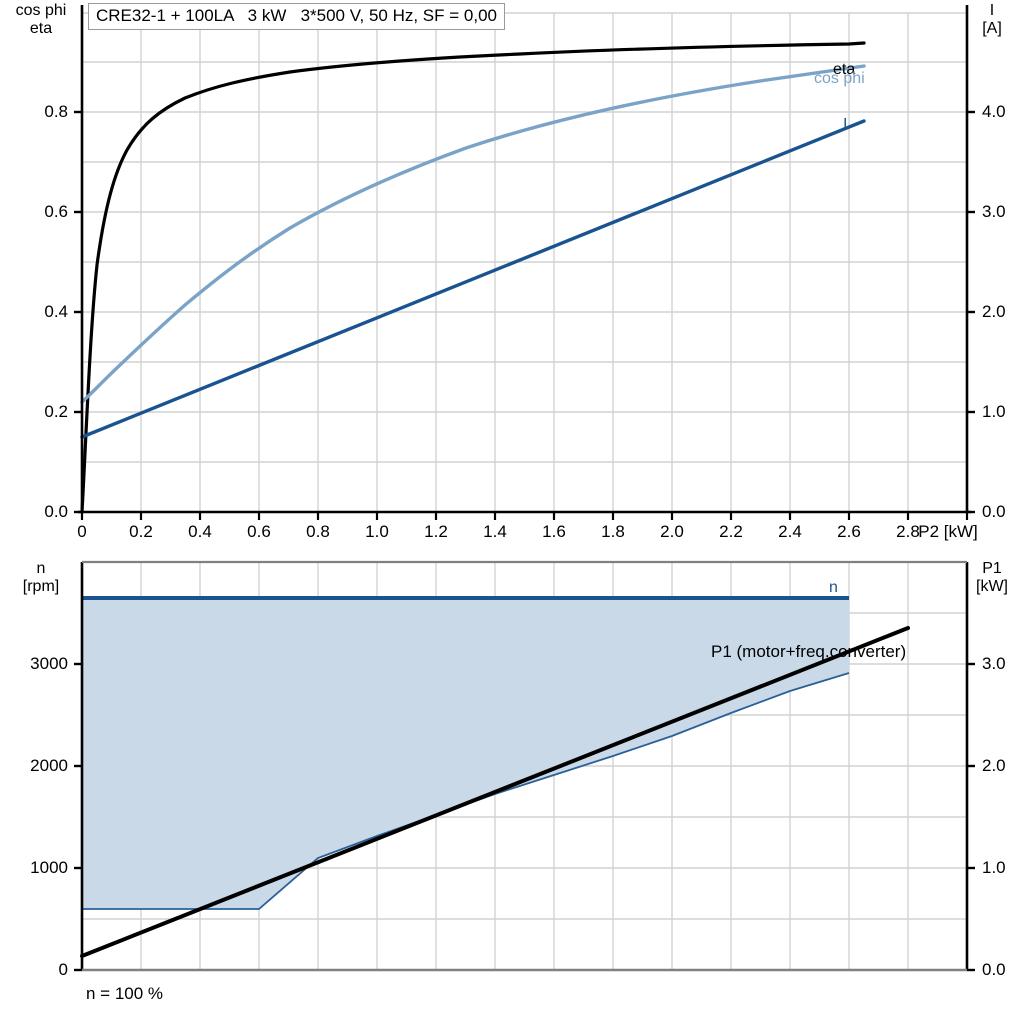  I want to click on top-right-tick-1: 1.0, so click(994, 411).